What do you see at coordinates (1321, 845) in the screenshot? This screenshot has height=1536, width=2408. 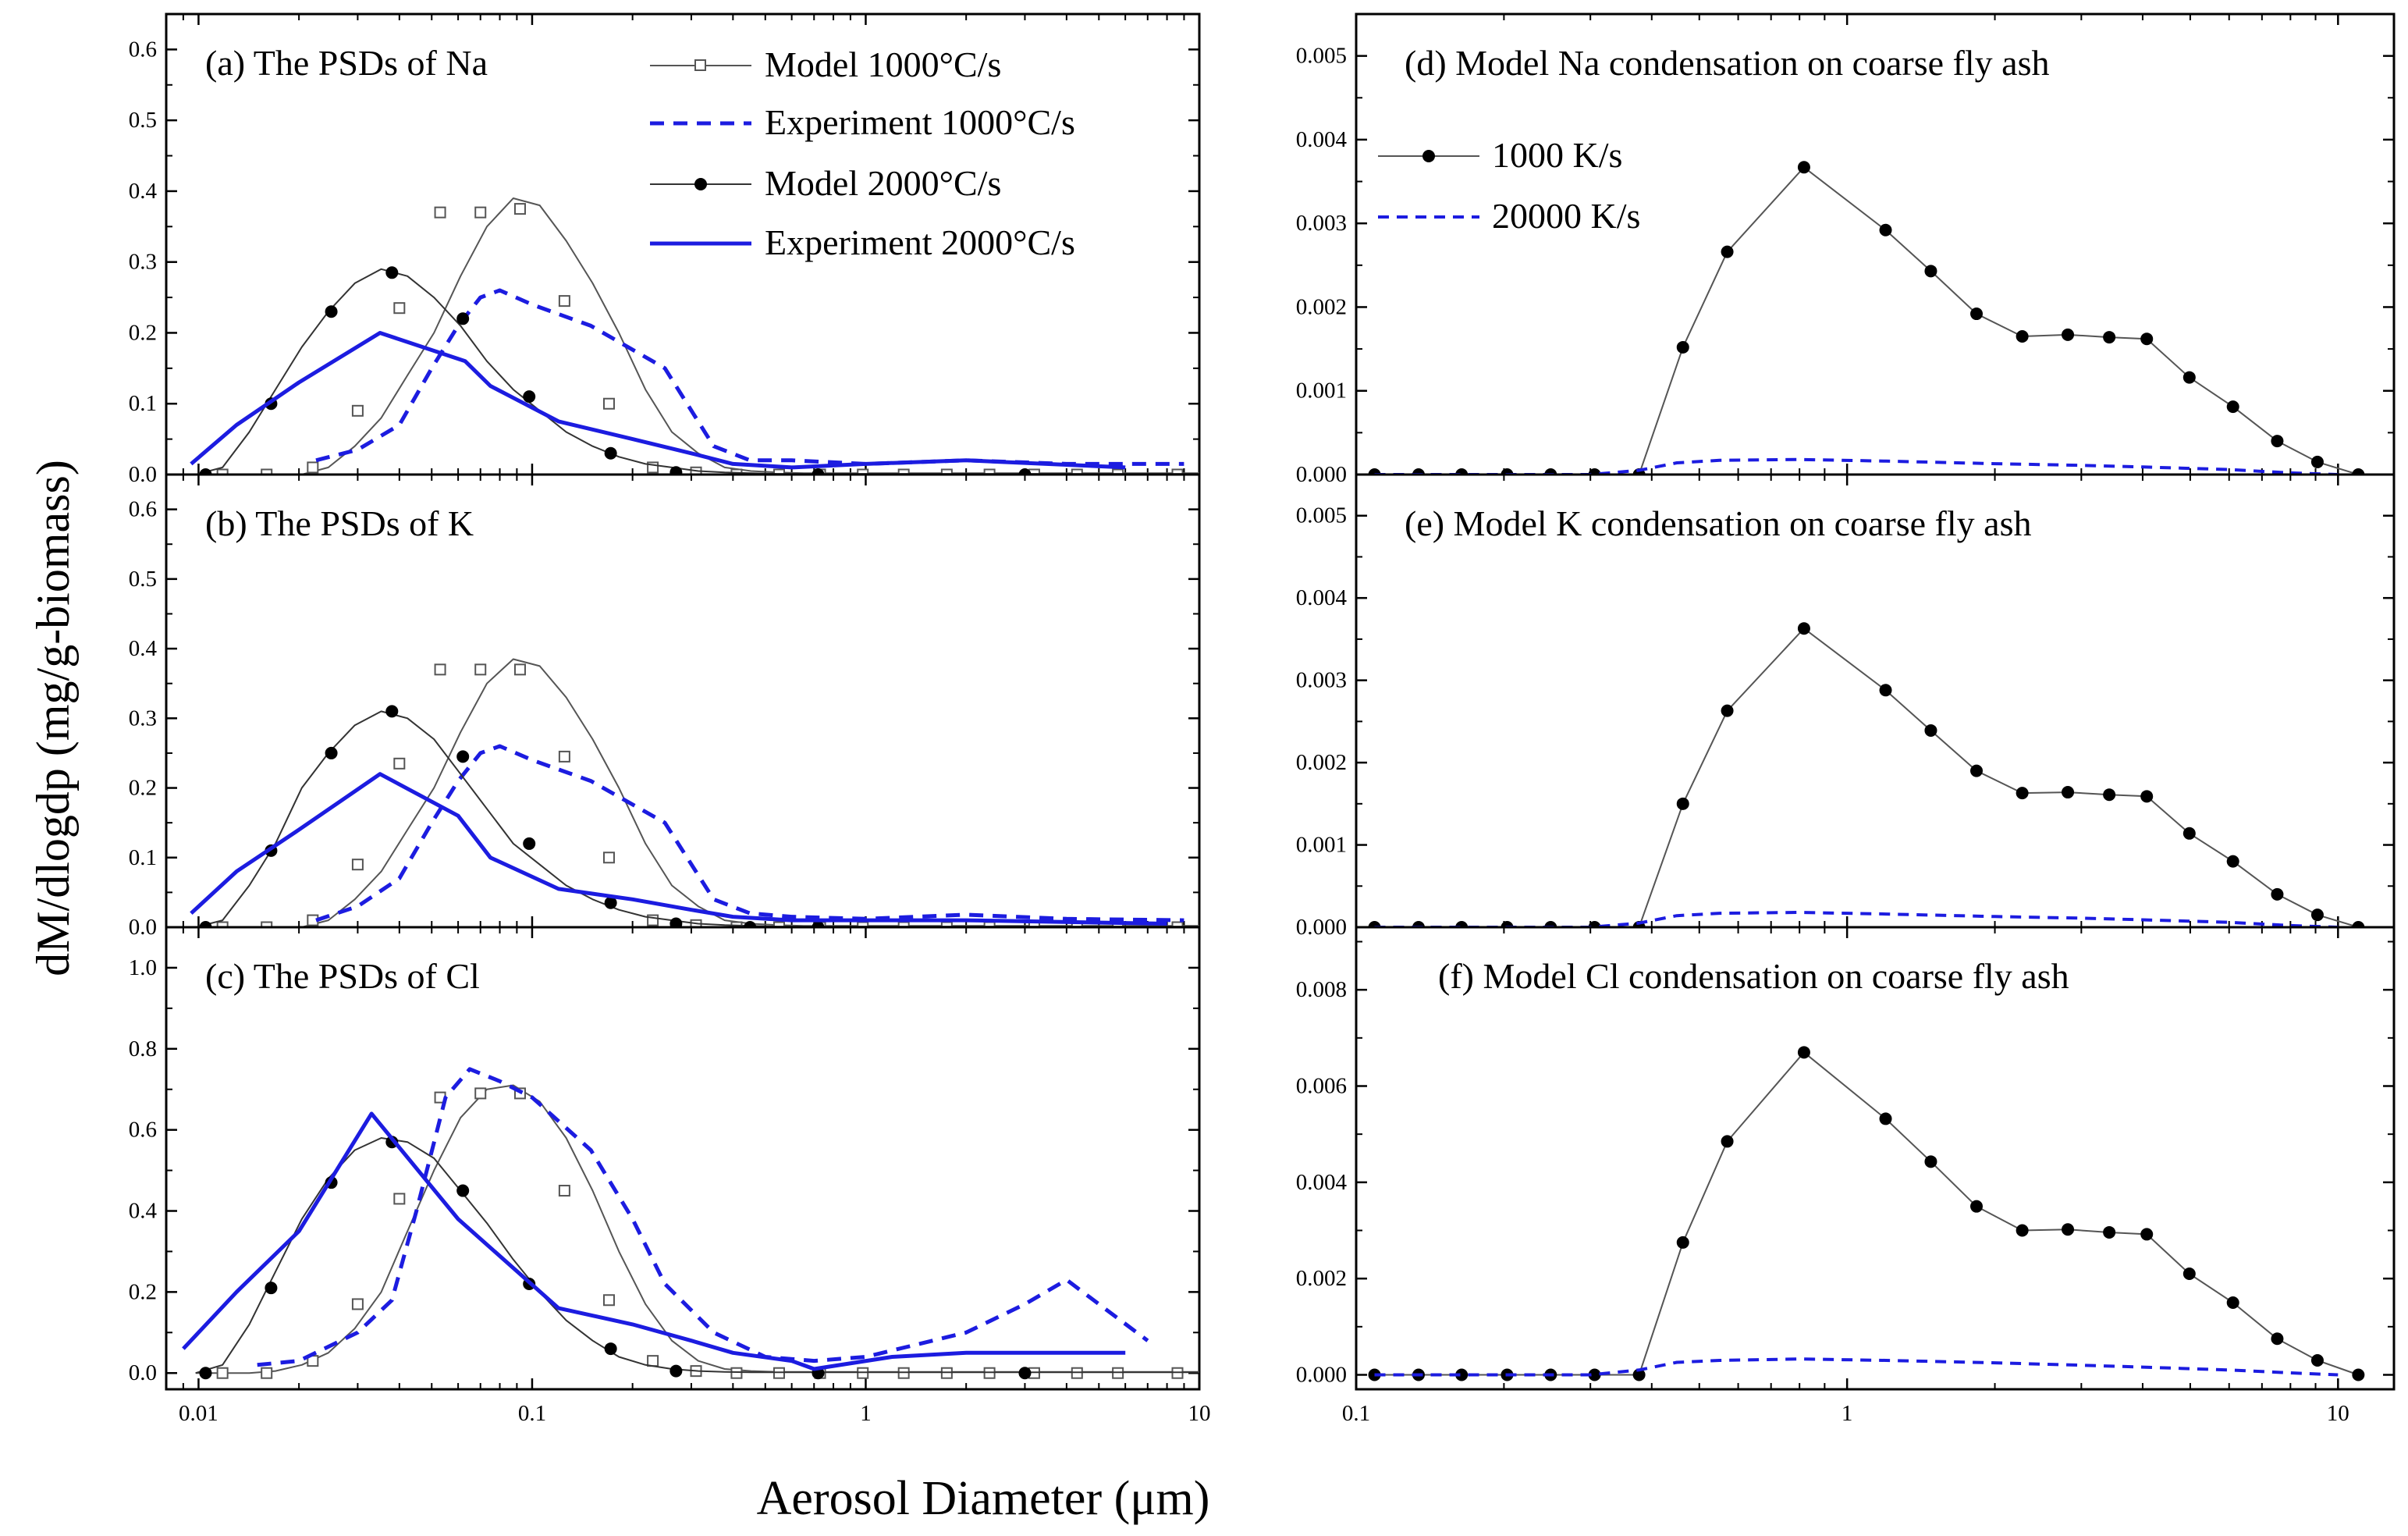 I see `y-tick-label: 0.001` at bounding box center [1321, 845].